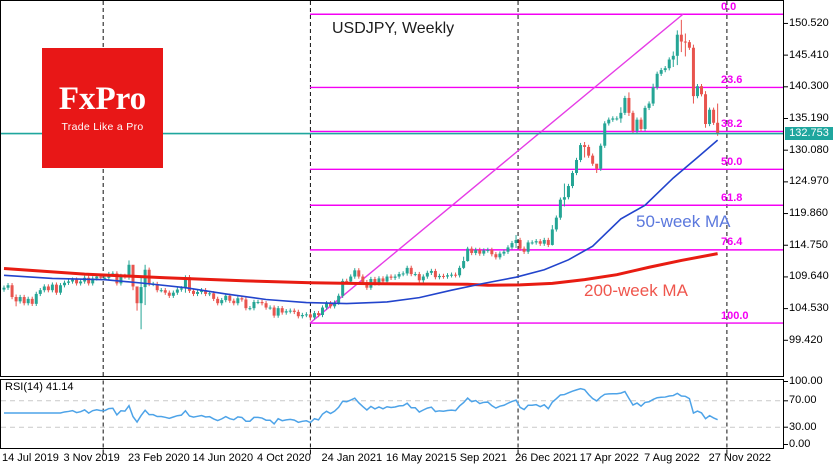 The width and height of the screenshot is (835, 470). Describe the element at coordinates (546, 458) in the screenshot. I see `x-tick-label: 26 Dec 2021` at that location.